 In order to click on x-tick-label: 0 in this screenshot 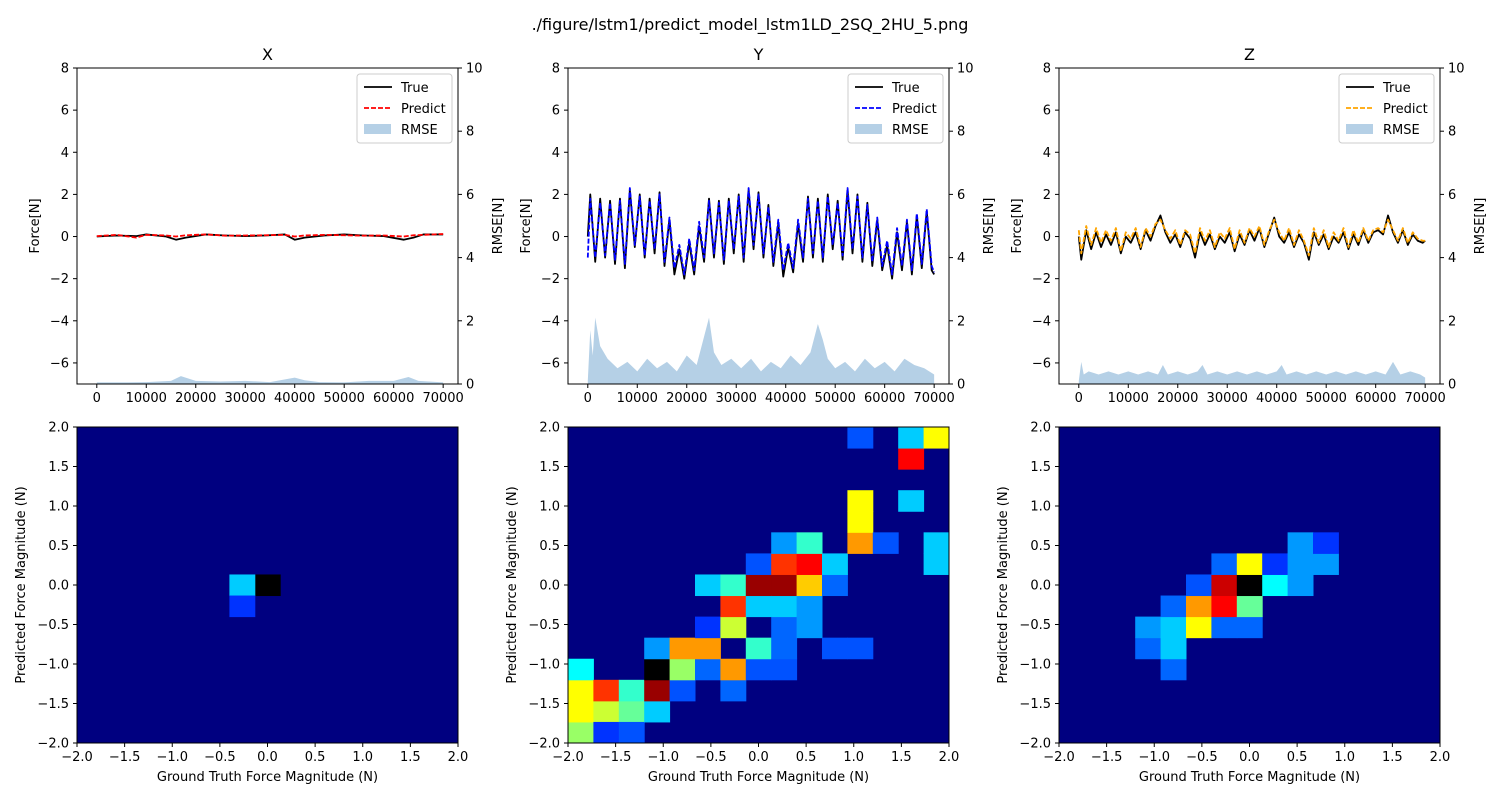, I will do `click(97, 398)`.